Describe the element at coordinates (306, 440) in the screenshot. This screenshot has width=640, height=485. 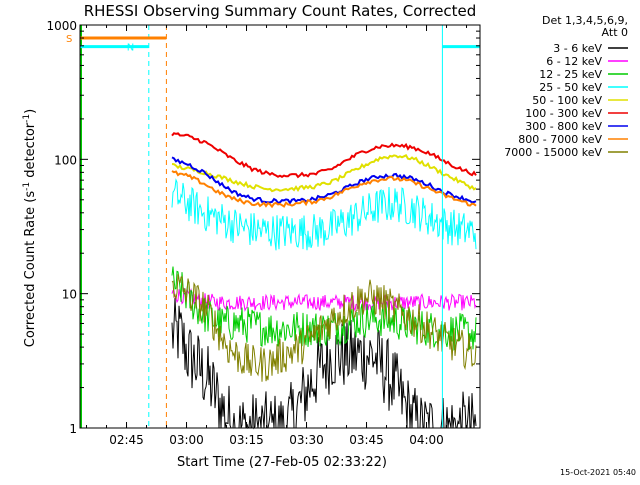
I see `x-tick-label-3: 03:30` at that location.